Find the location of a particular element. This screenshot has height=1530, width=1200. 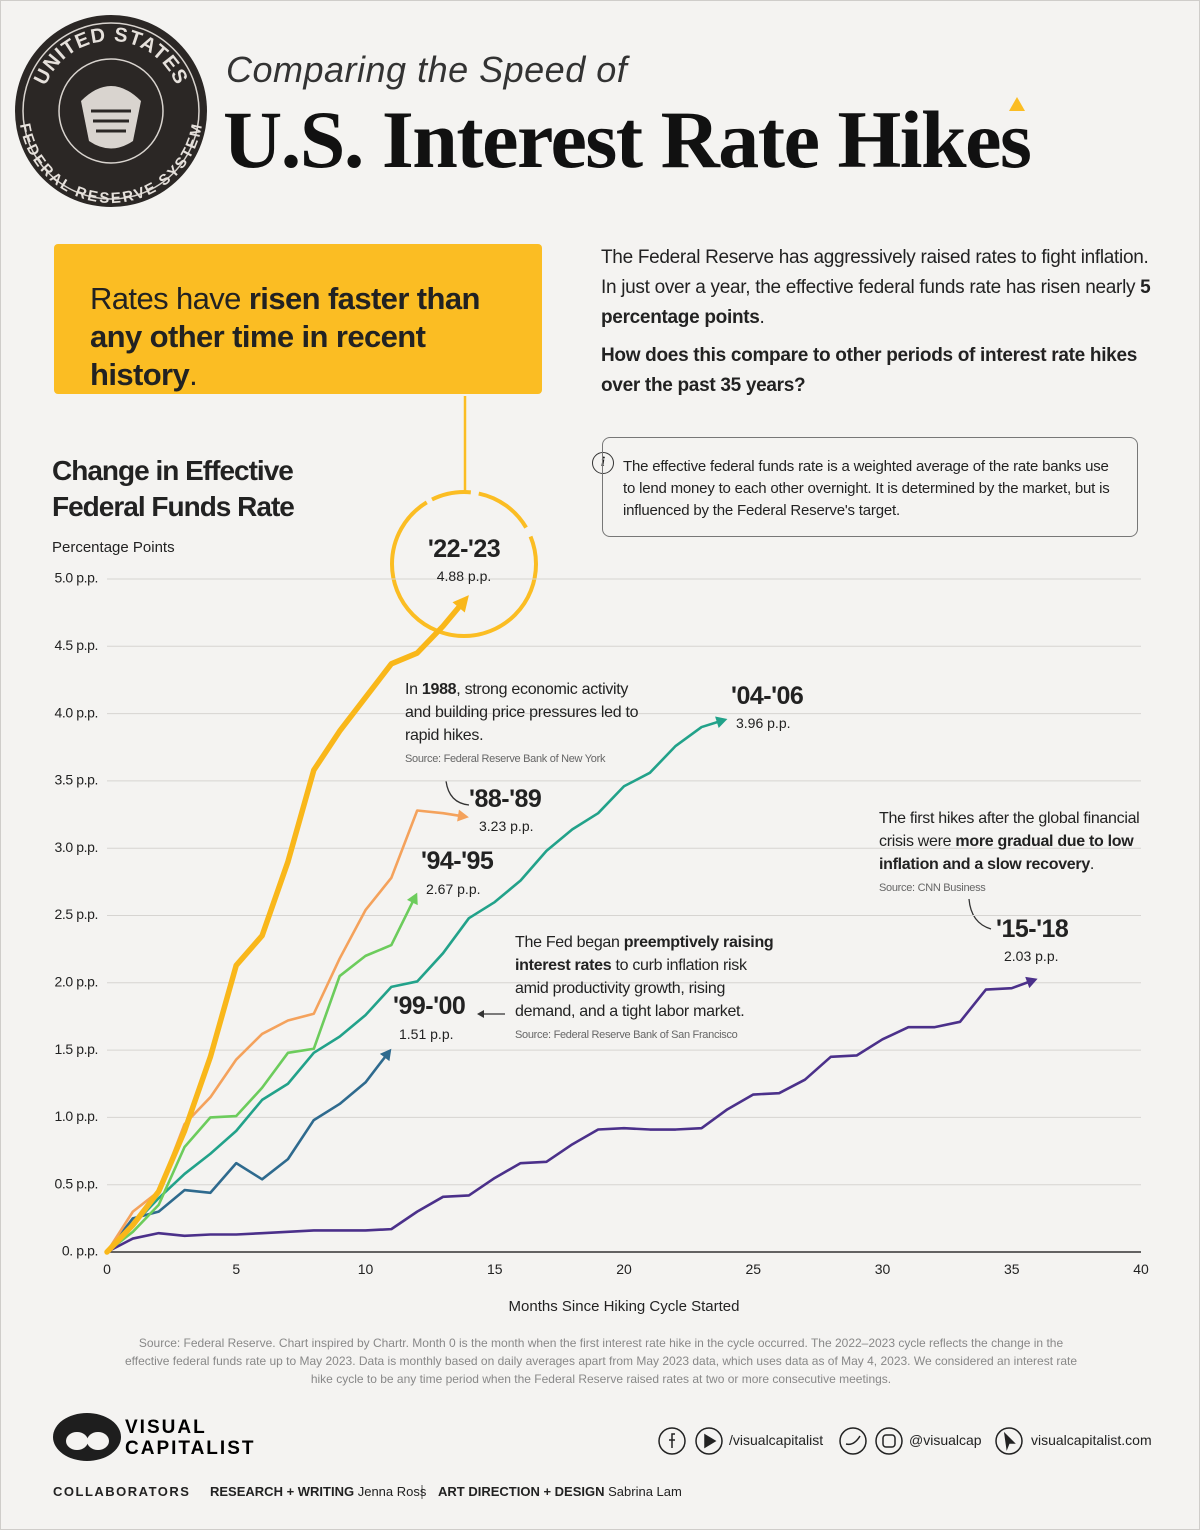

credit: RESEARCH + WRITING Jenna Ross is located at coordinates (318, 1491).